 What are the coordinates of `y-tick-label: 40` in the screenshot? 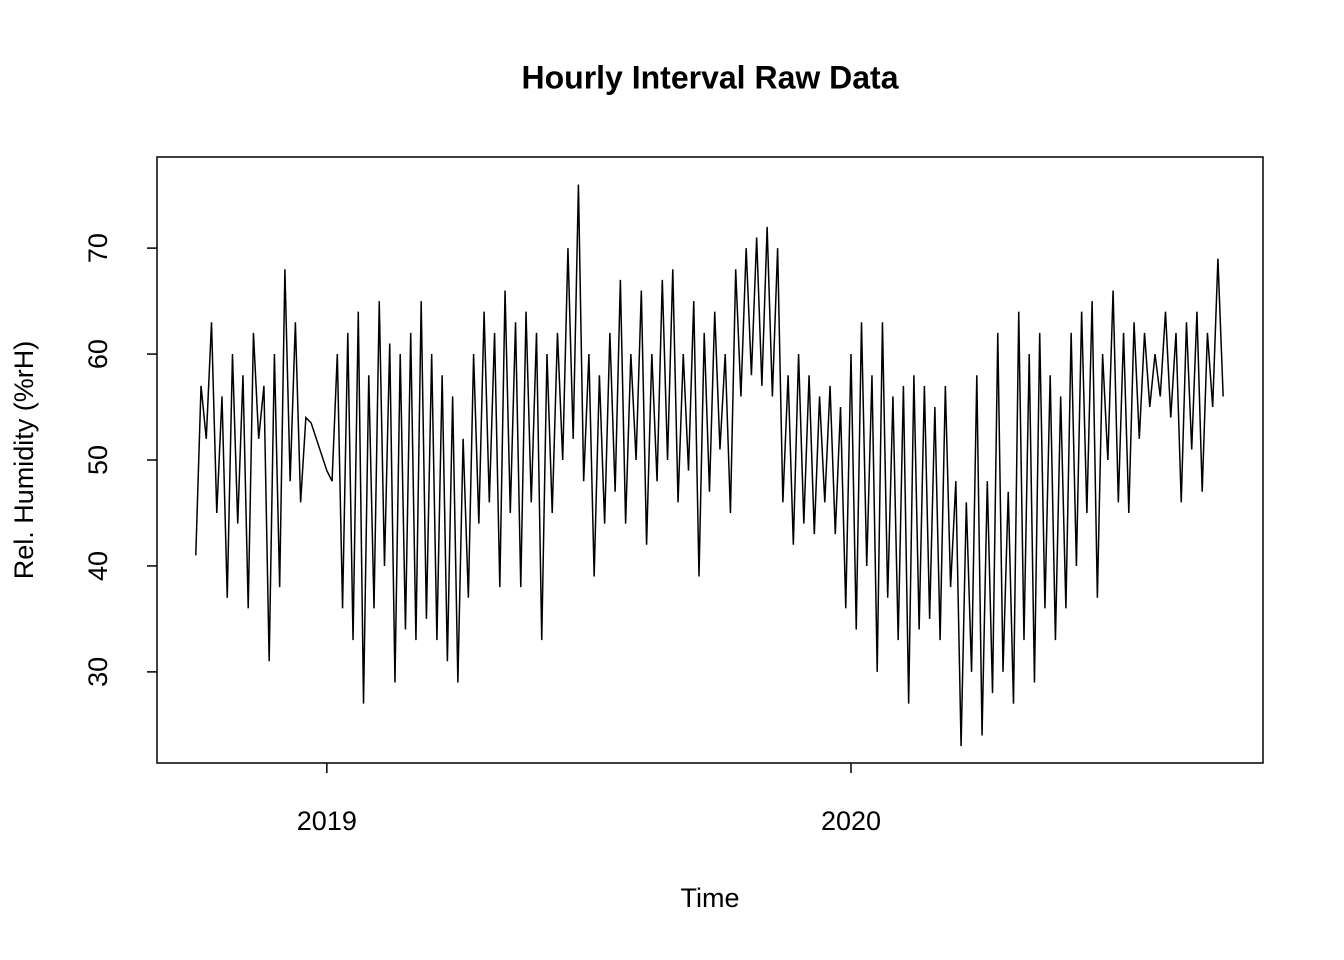 It's located at (98, 566).